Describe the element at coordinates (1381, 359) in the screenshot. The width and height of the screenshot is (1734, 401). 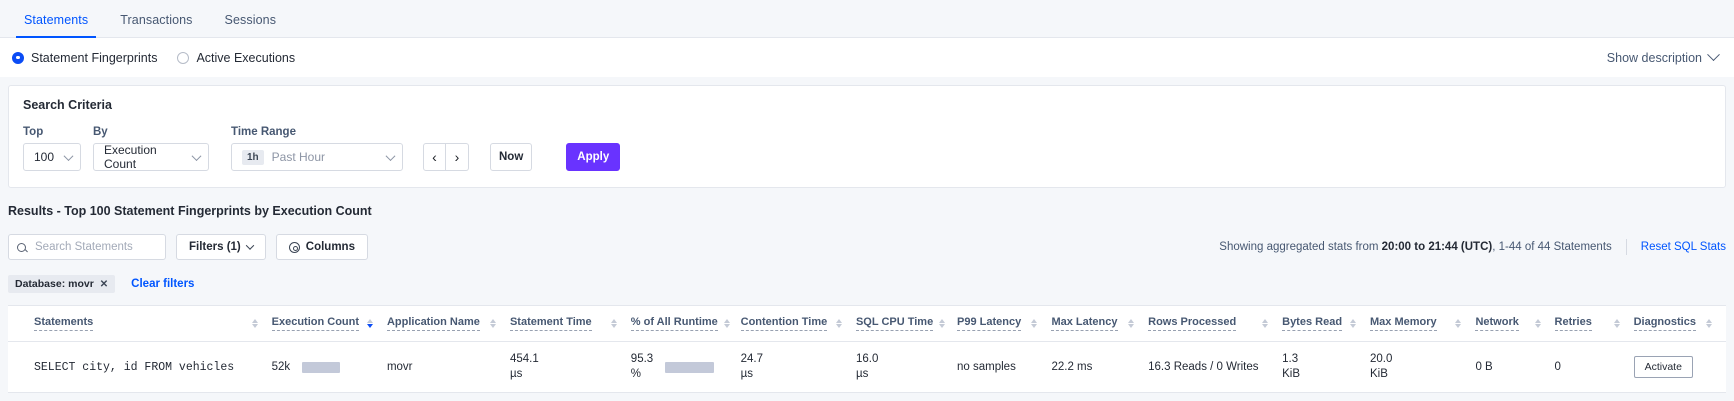
I see `max-memory-value: 20.0` at that location.